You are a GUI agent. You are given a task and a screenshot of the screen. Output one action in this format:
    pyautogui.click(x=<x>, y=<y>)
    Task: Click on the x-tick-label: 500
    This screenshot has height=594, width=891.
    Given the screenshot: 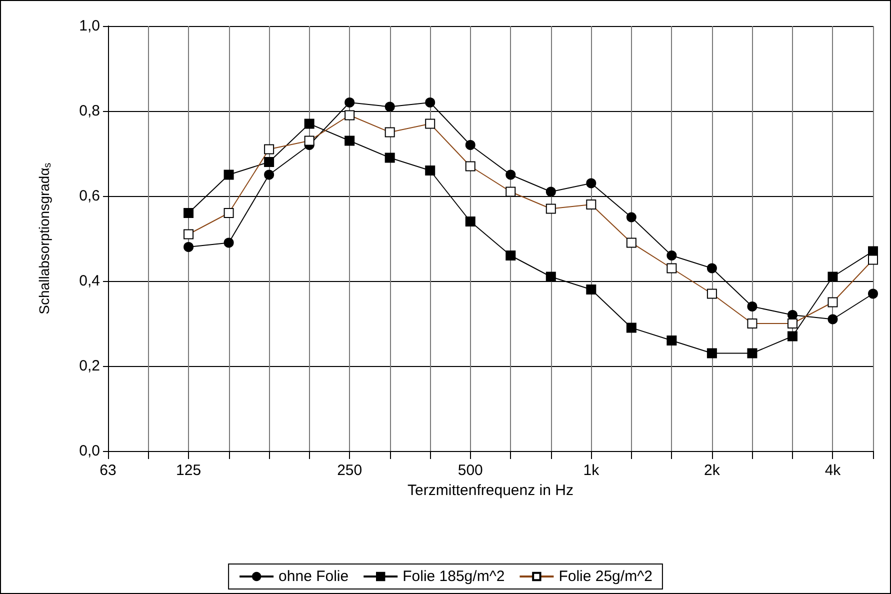 What is the action you would take?
    pyautogui.click(x=470, y=470)
    